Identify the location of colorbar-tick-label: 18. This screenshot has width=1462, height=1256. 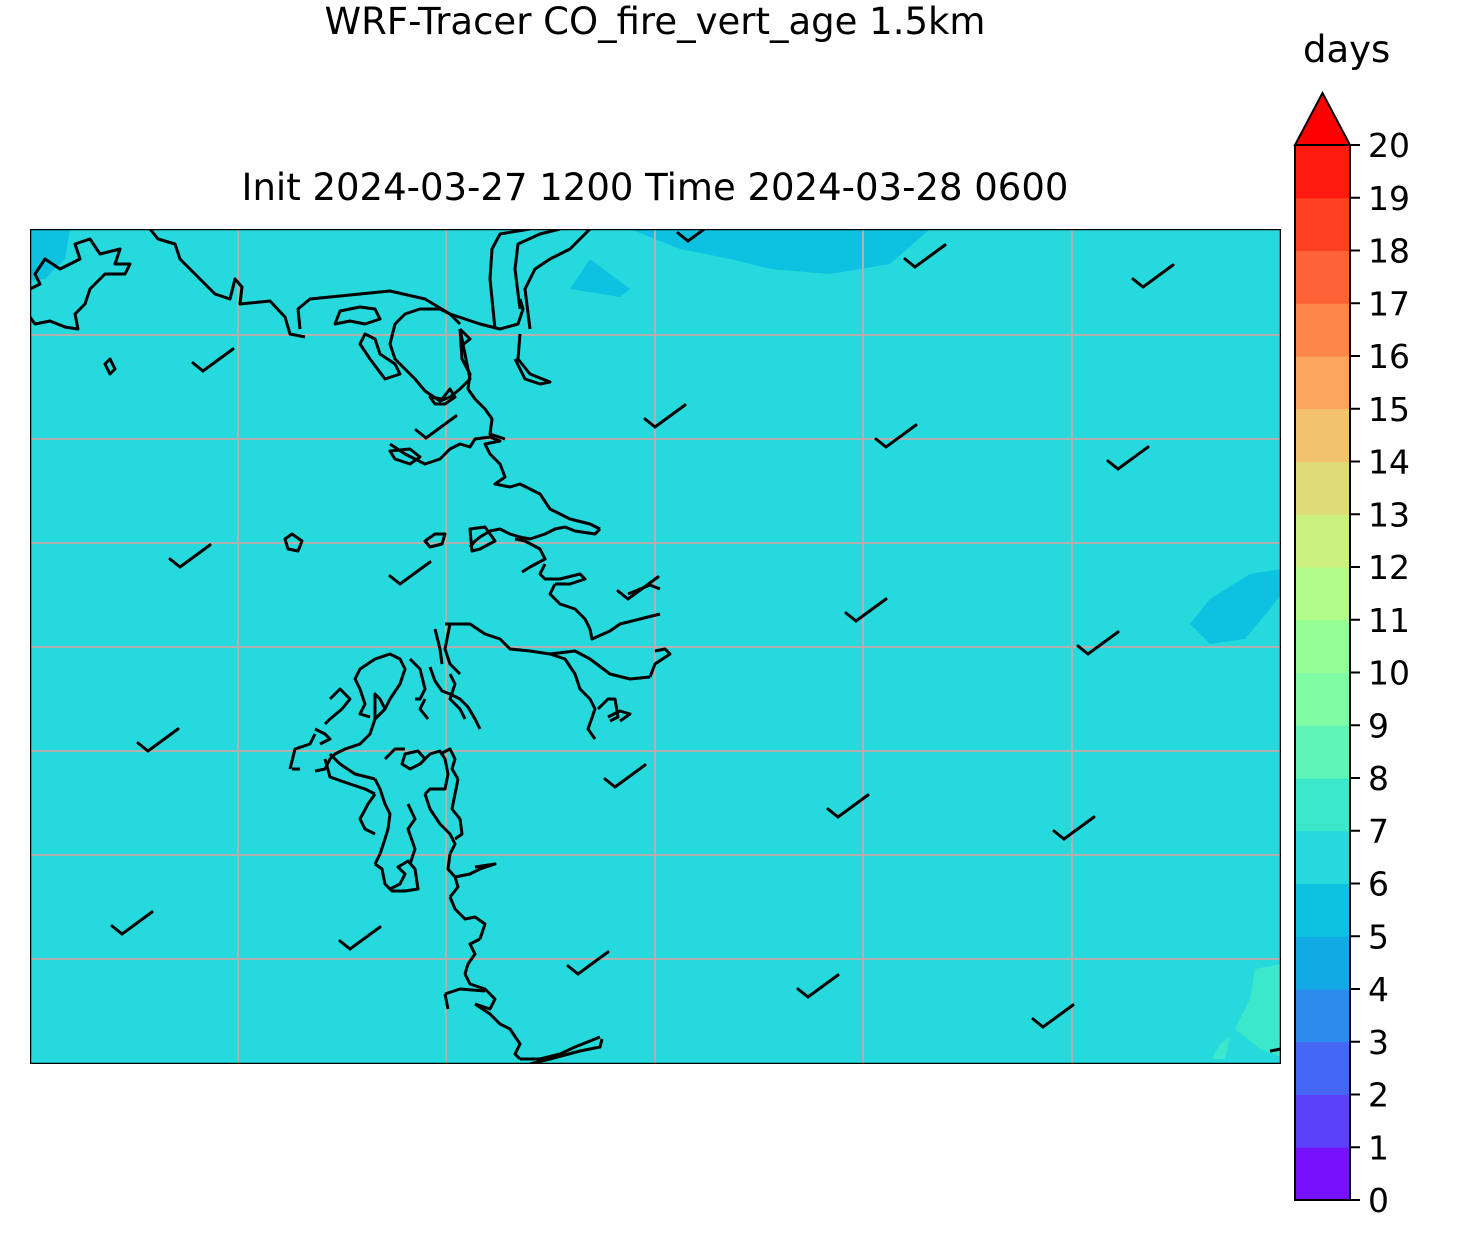
(1389, 251).